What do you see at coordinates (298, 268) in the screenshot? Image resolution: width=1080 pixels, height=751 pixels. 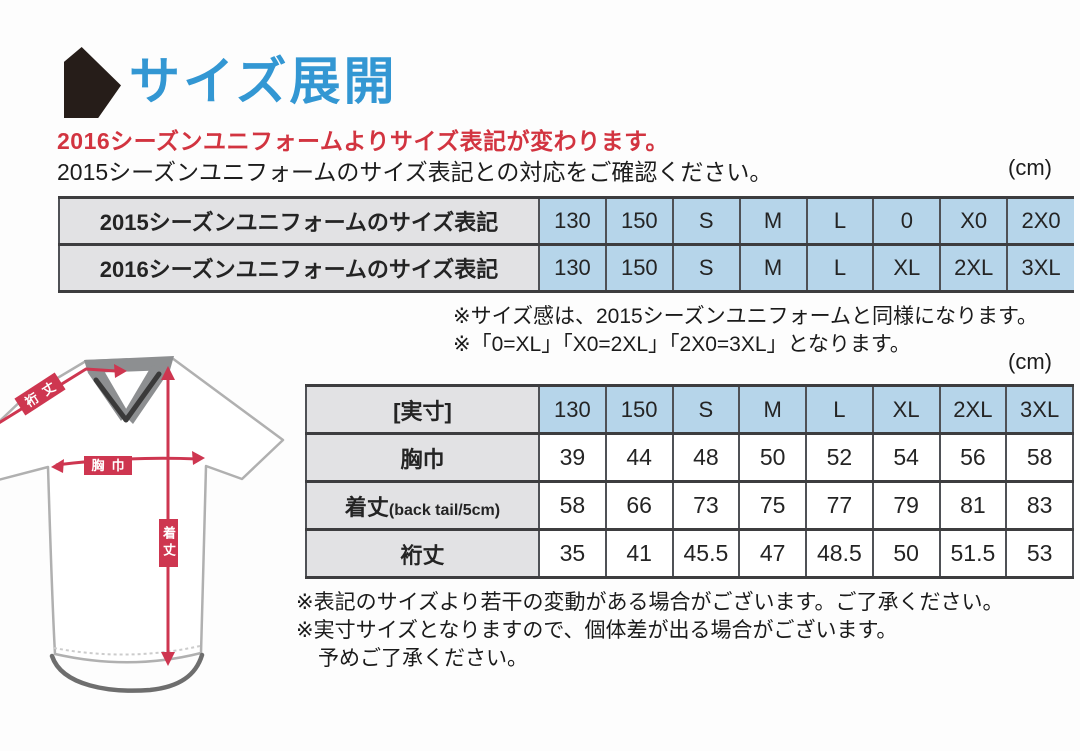 I see `row-label-2016: 2016シーズンユニフォームのサイズ表記` at bounding box center [298, 268].